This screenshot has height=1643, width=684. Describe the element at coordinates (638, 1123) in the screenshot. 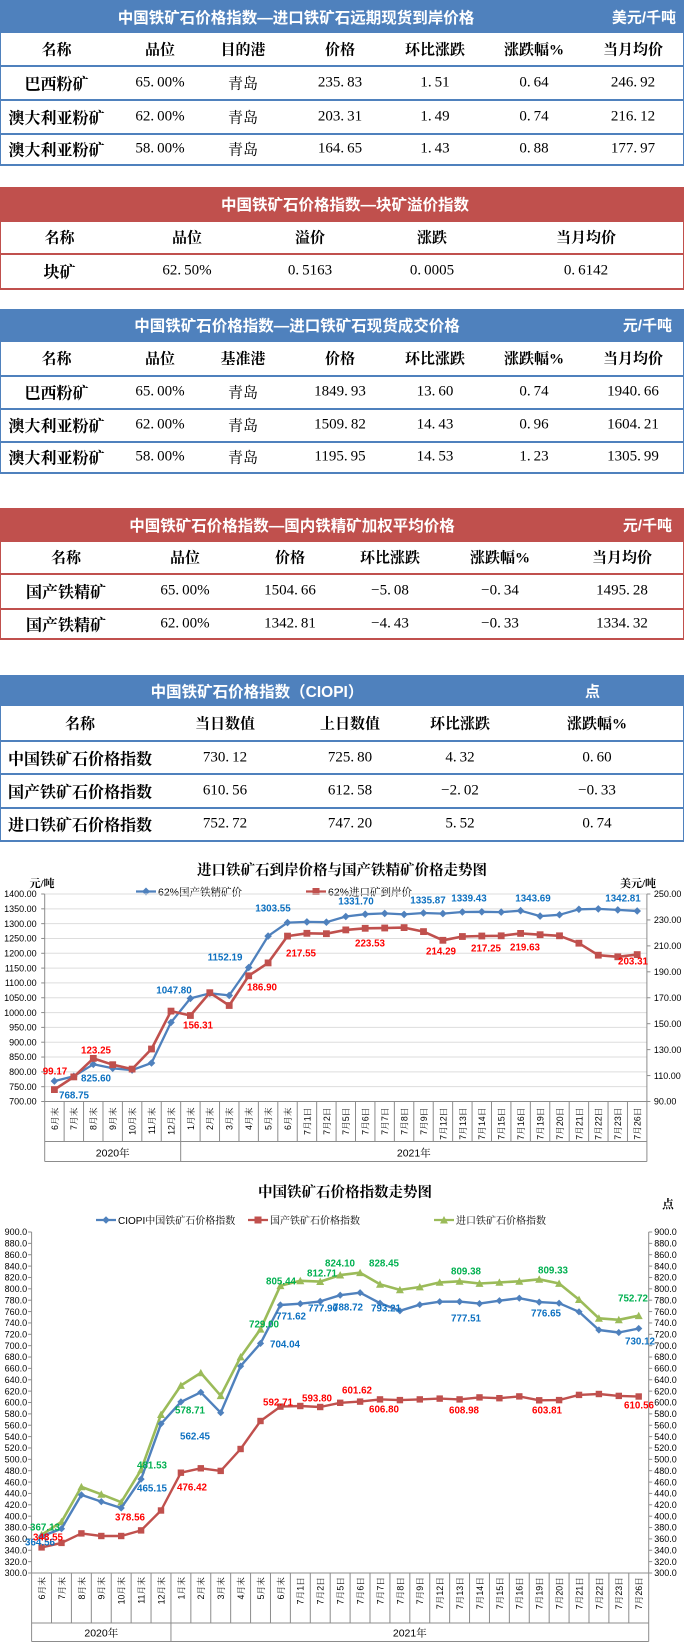

I see `svg-text: 7月26日` at that location.